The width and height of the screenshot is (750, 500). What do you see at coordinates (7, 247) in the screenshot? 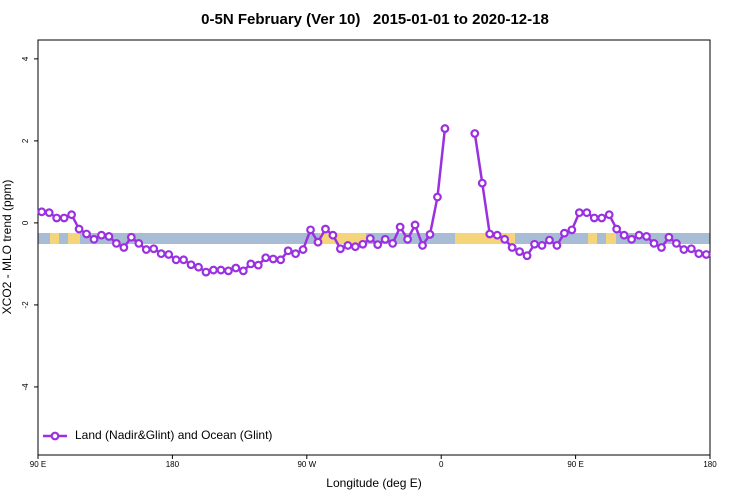
I see `y-axis-label: XCO2 - MLO trend (ppm)` at bounding box center [7, 247].